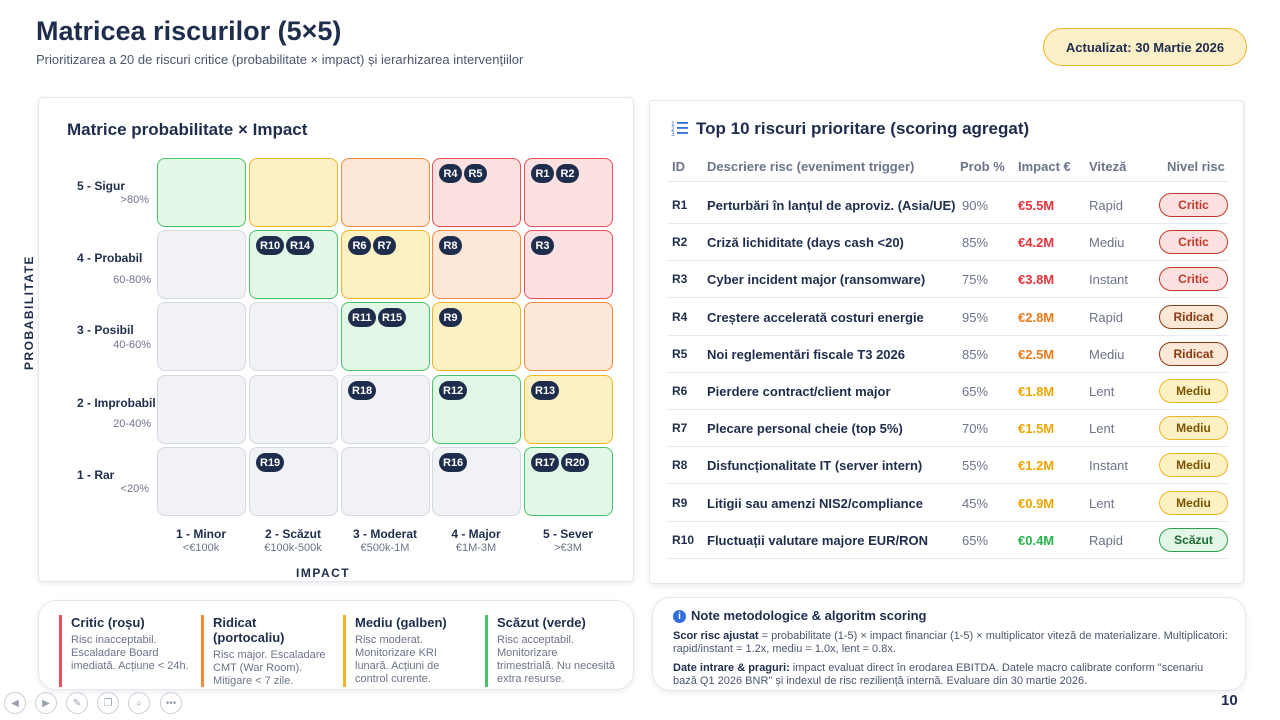 The height and width of the screenshot is (720, 1280). Describe the element at coordinates (678, 166) in the screenshot. I see `header-id: ID` at that location.